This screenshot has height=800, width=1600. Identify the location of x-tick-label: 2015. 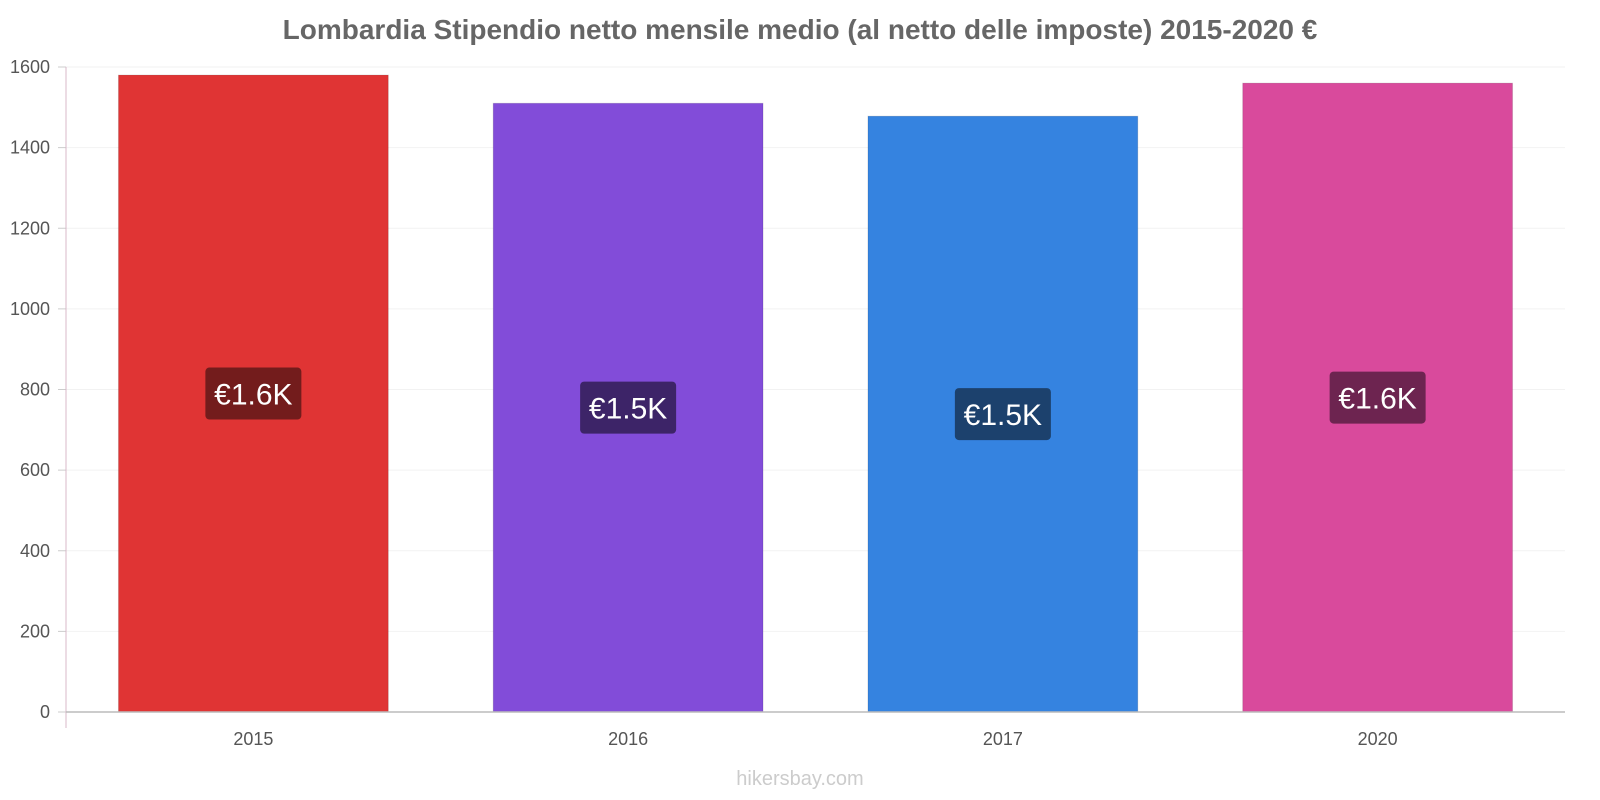
(253, 739).